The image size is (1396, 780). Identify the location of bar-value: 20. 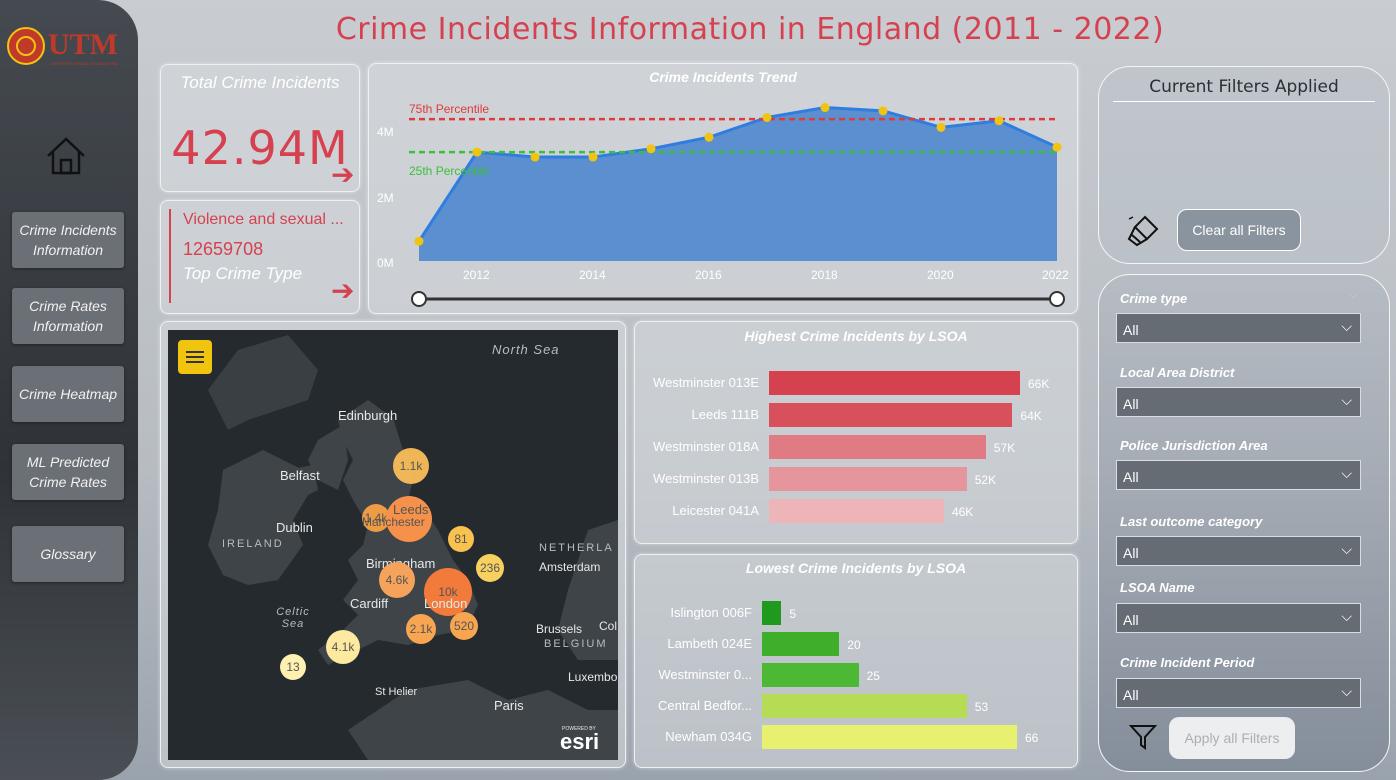
(854, 645).